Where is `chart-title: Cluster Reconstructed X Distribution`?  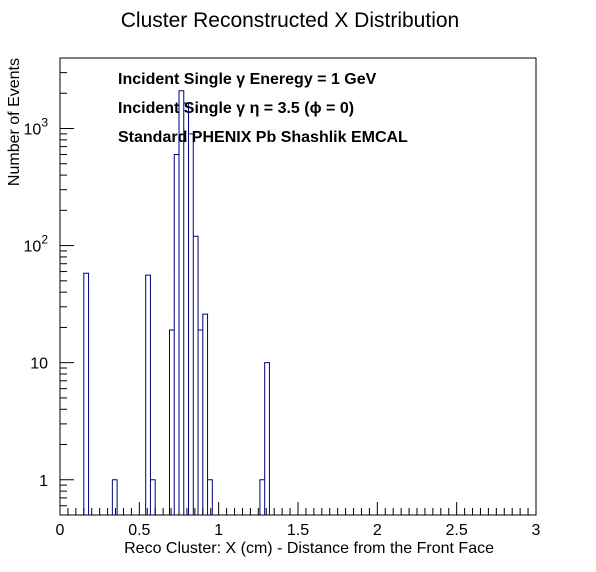 chart-title: Cluster Reconstructed X Distribution is located at coordinates (290, 20).